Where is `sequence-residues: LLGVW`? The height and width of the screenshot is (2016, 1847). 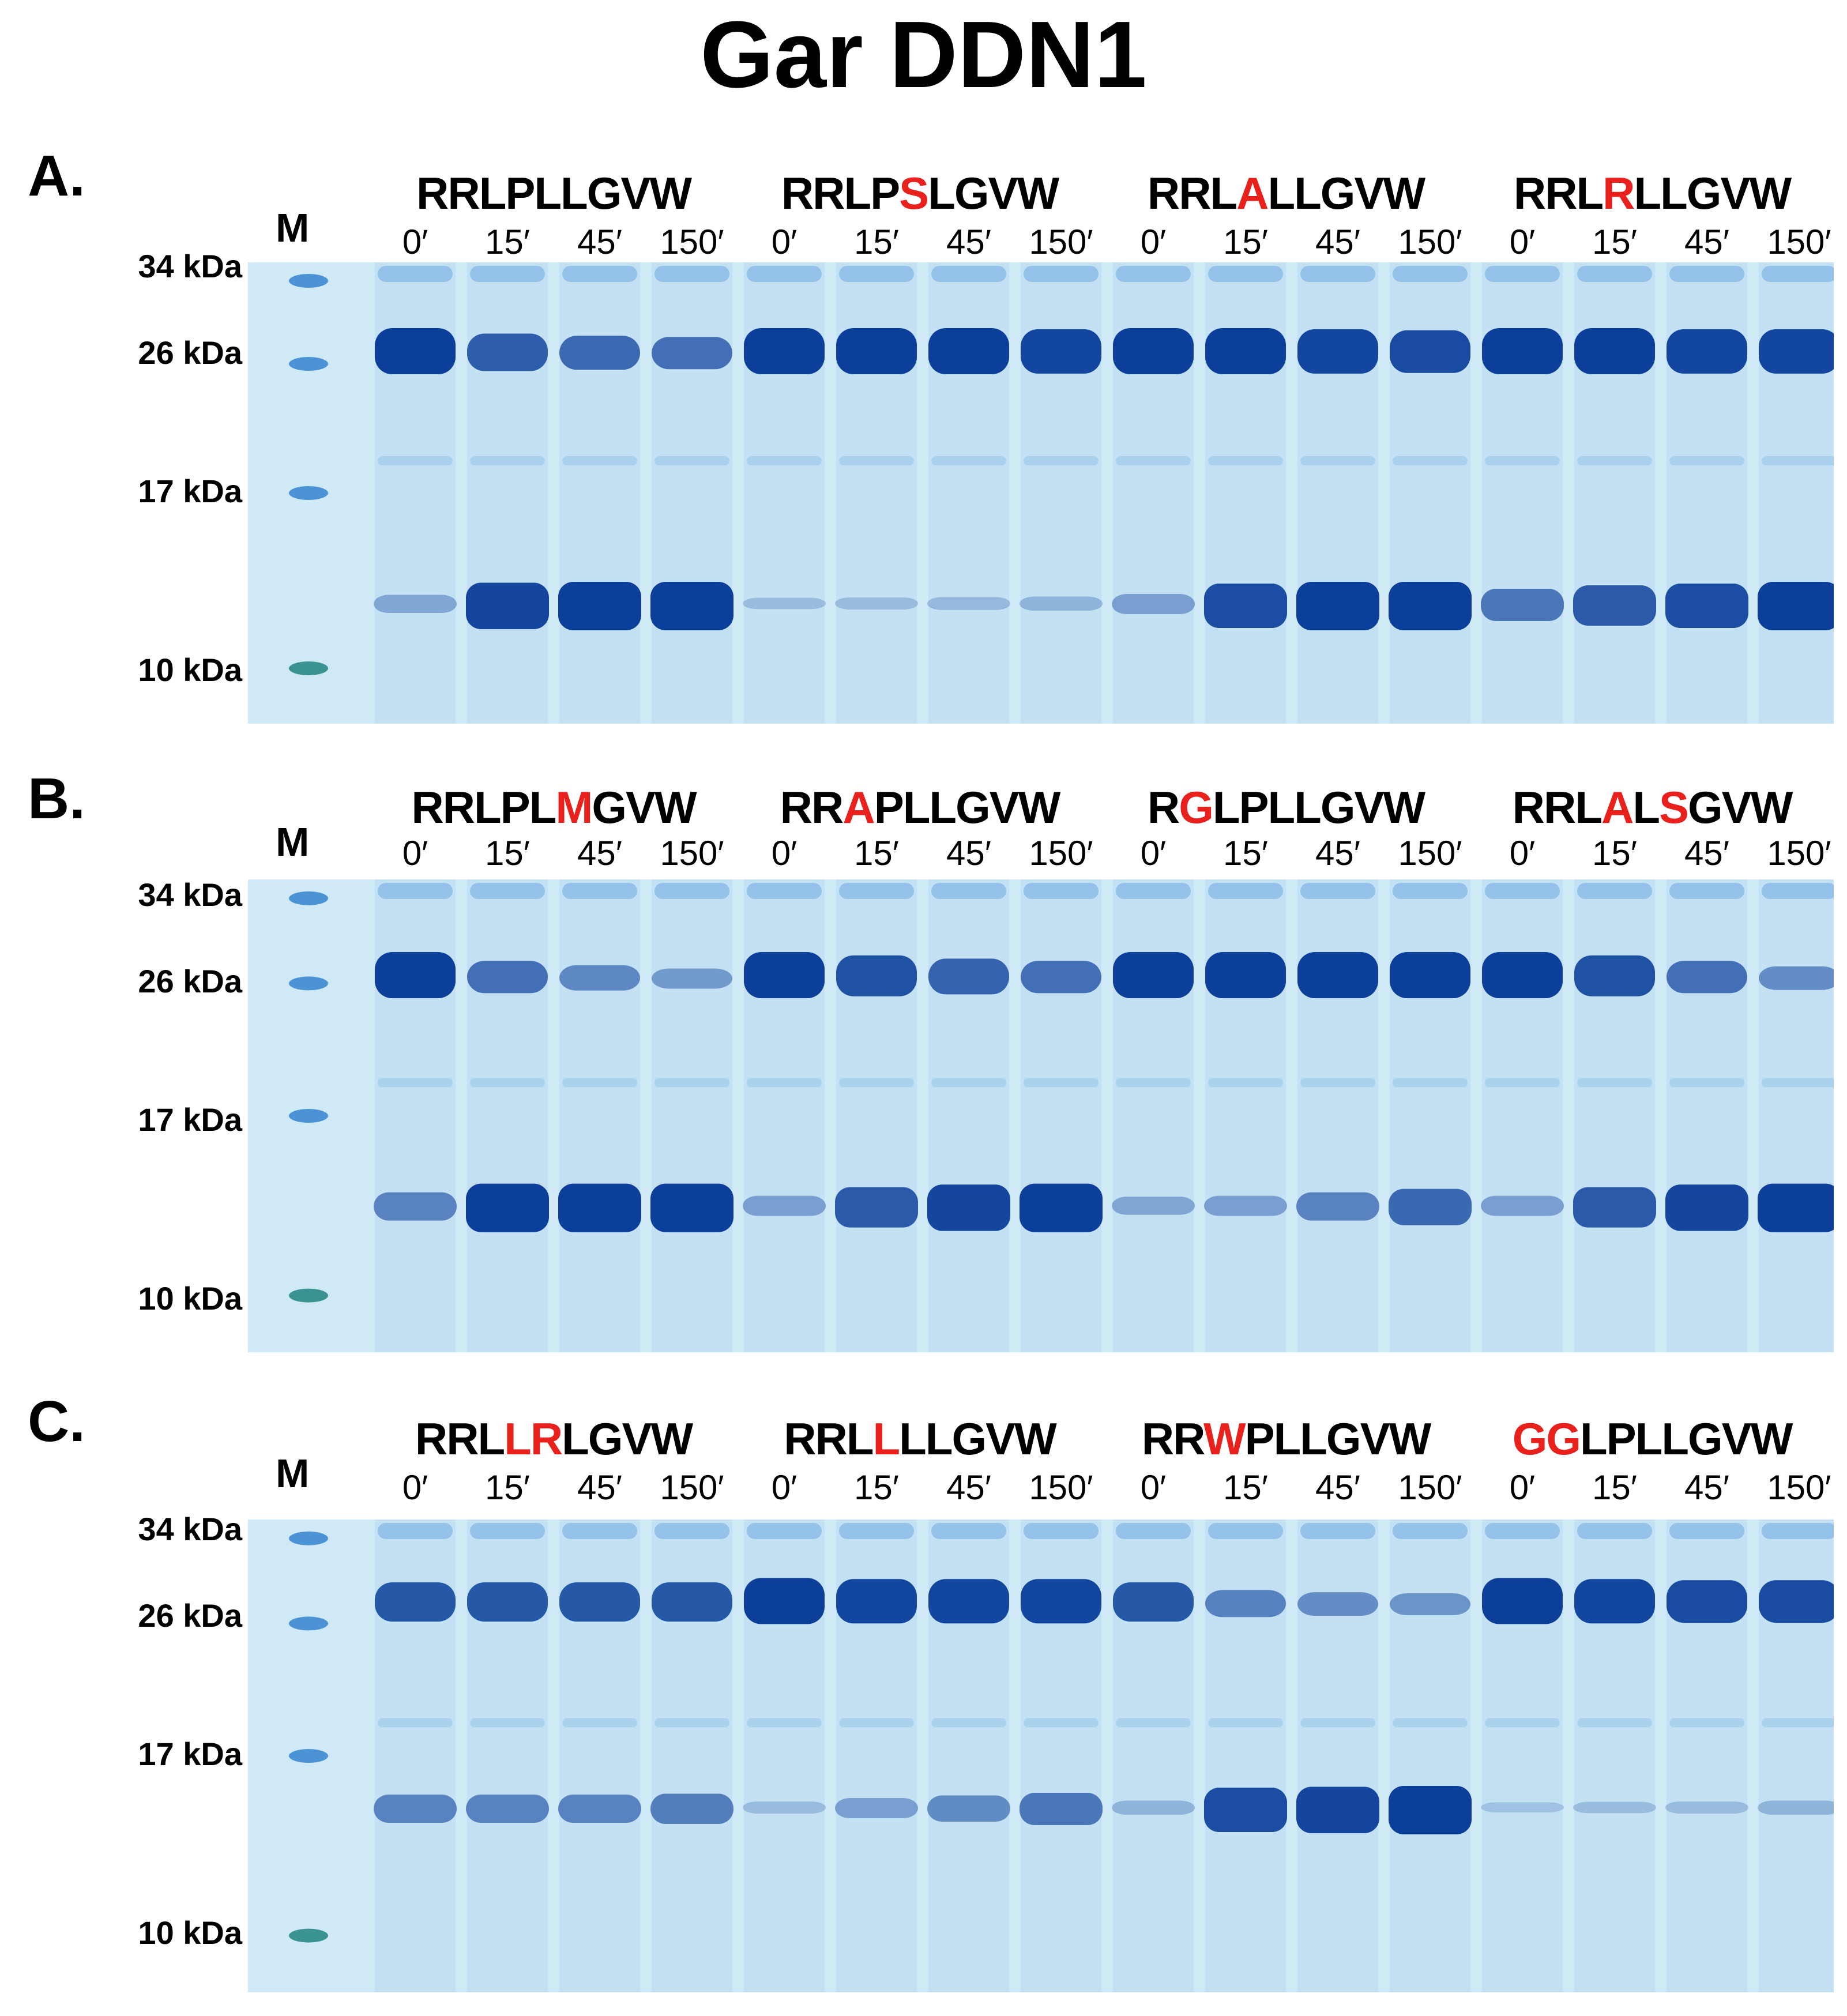
sequence-residues: LLGVW is located at coordinates (1347, 194).